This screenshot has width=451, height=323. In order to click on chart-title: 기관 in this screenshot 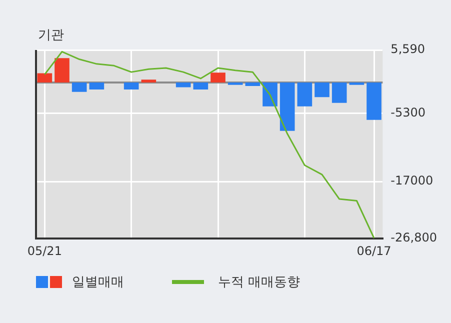, I will do `click(51, 35)`.